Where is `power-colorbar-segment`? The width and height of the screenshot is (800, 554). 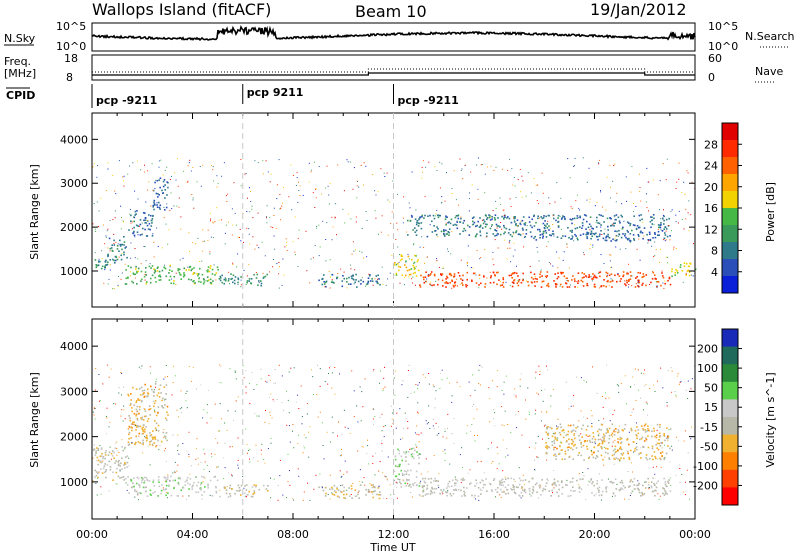
power-colorbar-segment is located at coordinates (730, 268).